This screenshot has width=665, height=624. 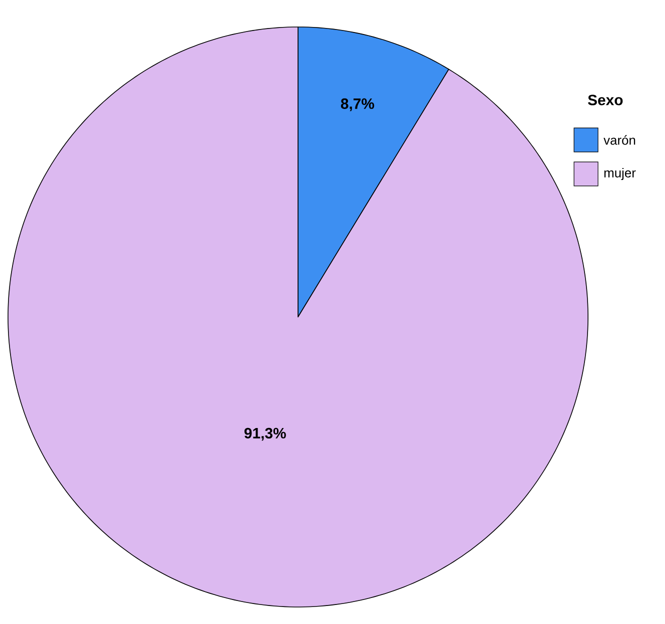 I want to click on legend-title: Sexo, so click(x=605, y=100).